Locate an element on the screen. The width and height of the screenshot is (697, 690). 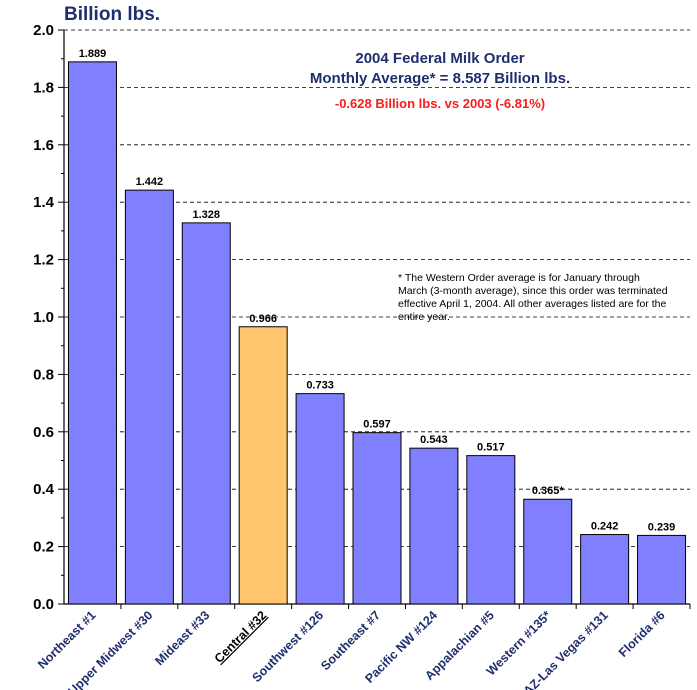
y-tick-label: 0.2 is located at coordinates (43, 547).